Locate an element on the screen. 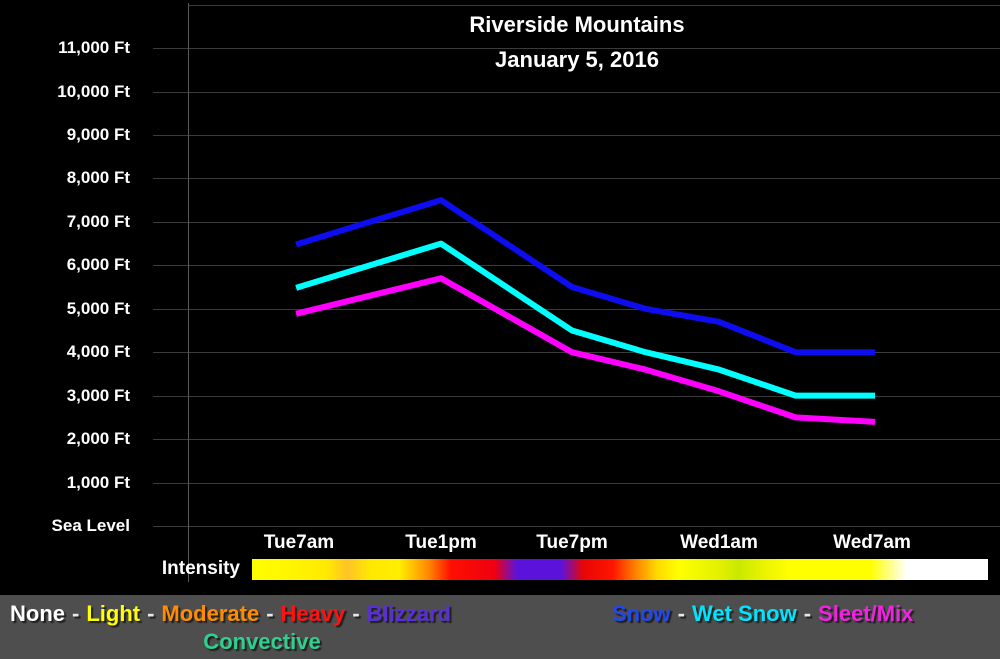  gridline-12000ft is located at coordinates (594, 5).